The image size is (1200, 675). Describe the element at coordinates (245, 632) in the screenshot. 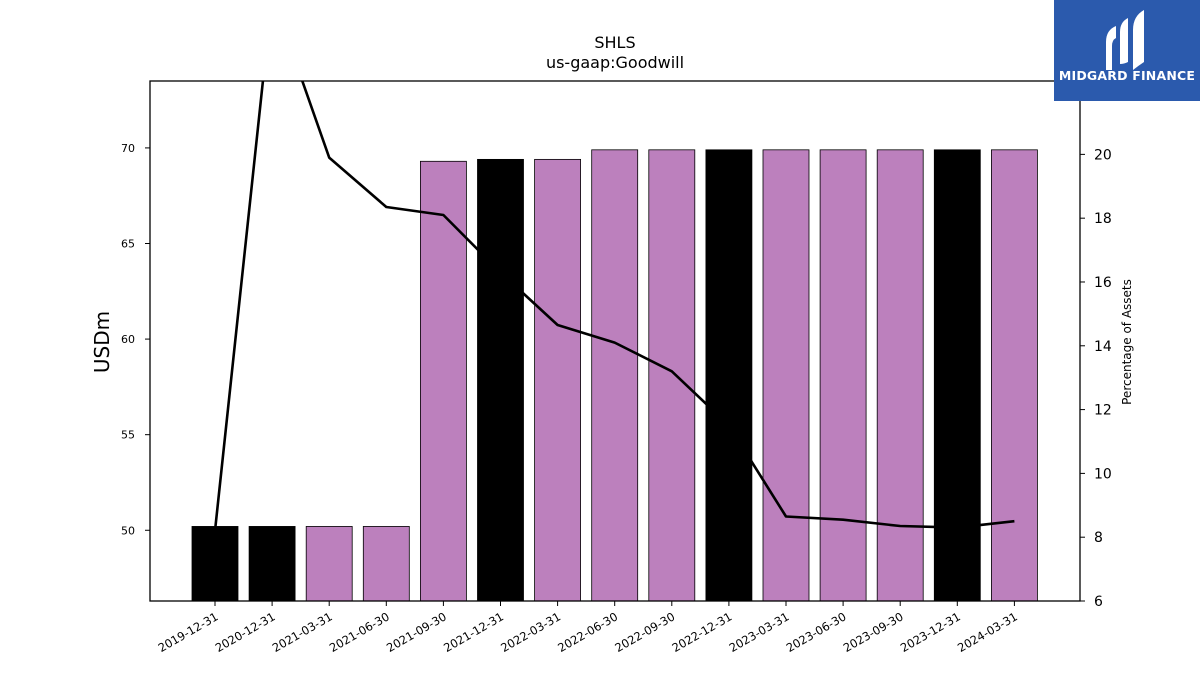

I see `x-tick-label: 2020-12-31` at that location.